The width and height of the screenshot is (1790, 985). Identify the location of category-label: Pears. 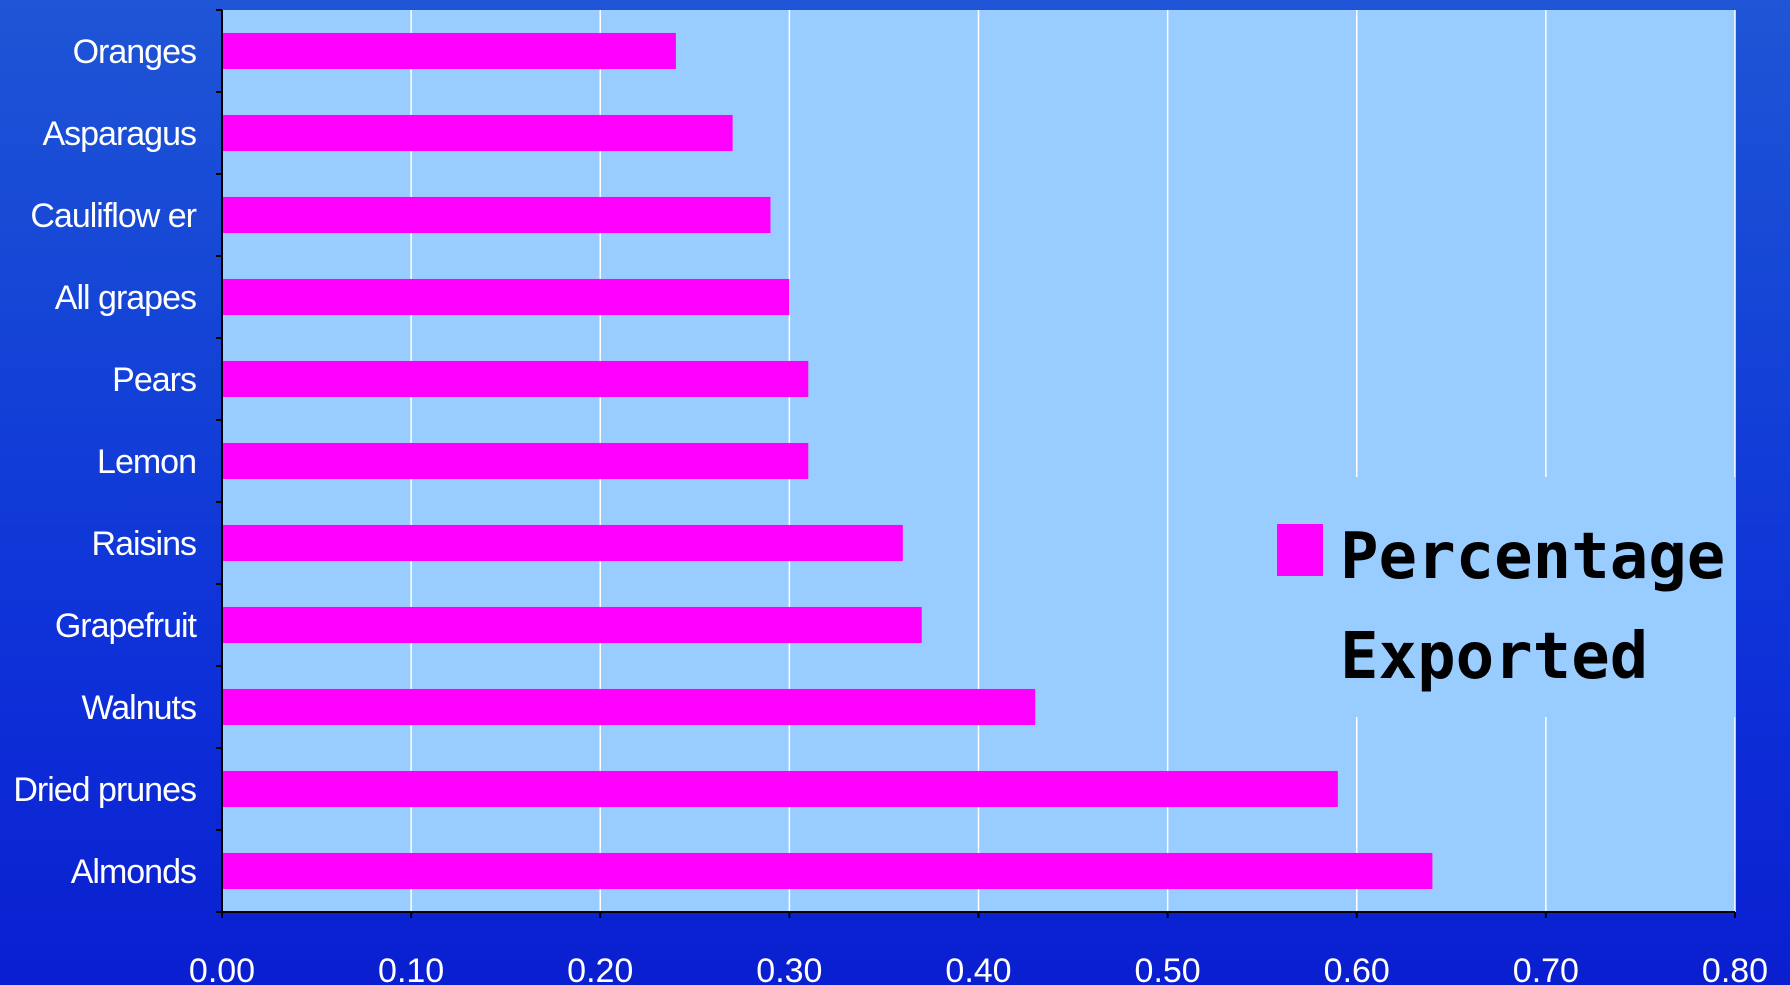
(154, 380).